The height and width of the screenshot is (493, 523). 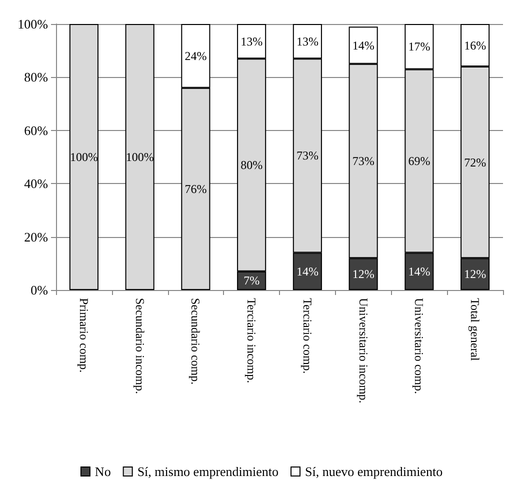 I want to click on x-tick-label: Universitario incomp., so click(x=363, y=351).